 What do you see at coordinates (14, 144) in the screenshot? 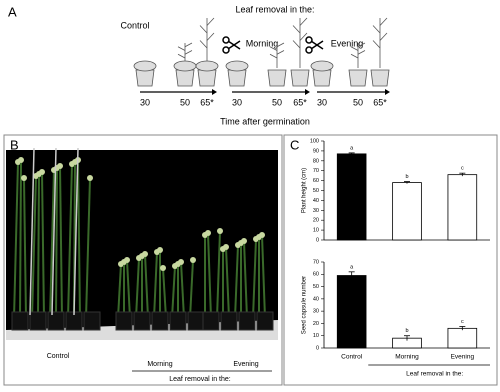
I see `panel-label: B` at bounding box center [14, 144].